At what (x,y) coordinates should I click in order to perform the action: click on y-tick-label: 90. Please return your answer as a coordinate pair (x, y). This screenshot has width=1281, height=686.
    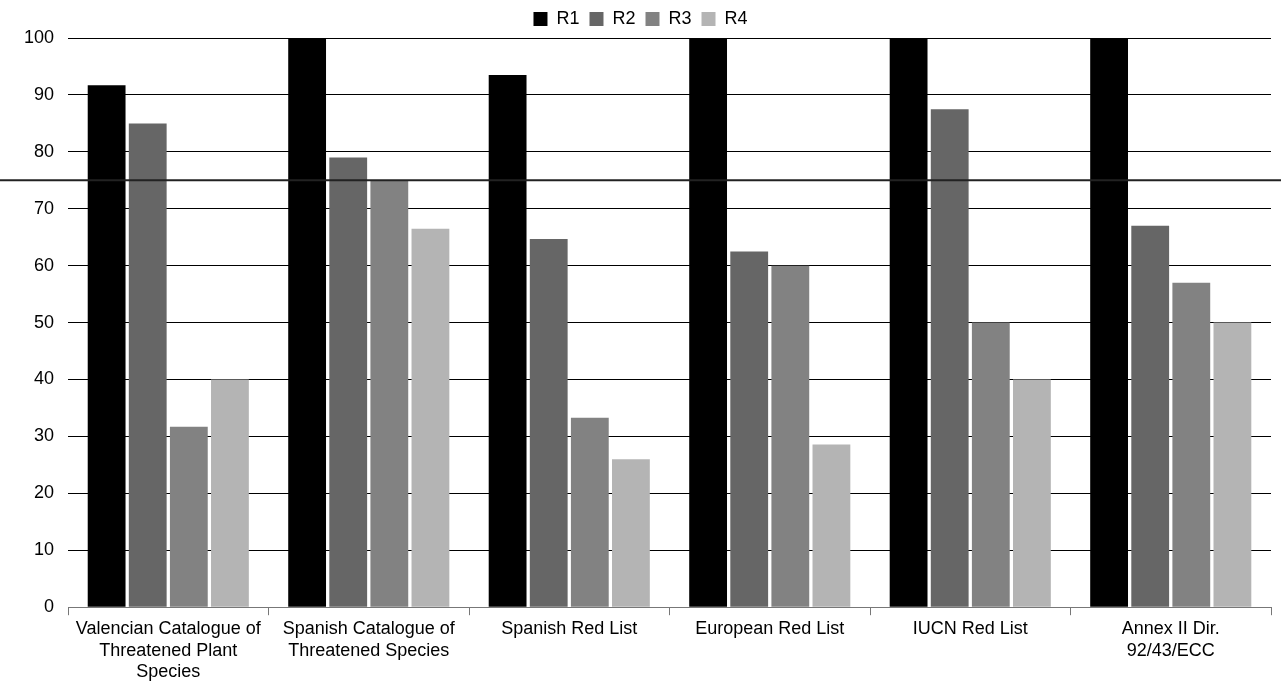
    Looking at the image, I should click on (44, 93).